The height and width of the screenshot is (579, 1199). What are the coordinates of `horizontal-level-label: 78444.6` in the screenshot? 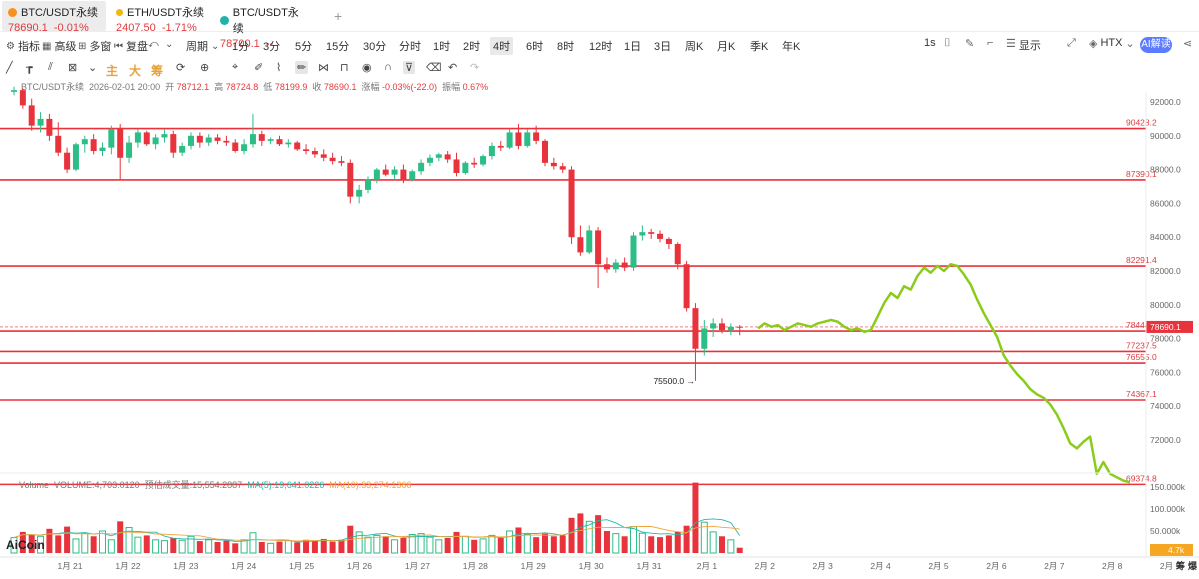 It's located at (1141, 325).